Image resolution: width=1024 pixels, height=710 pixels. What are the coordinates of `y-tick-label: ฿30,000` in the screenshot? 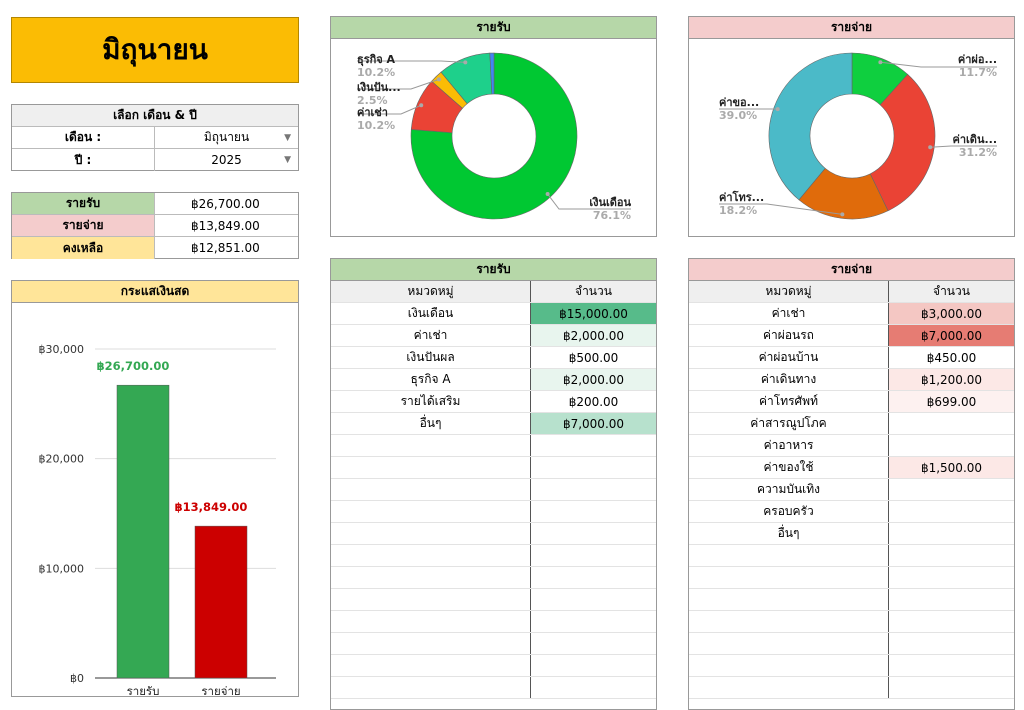 It's located at (62, 349).